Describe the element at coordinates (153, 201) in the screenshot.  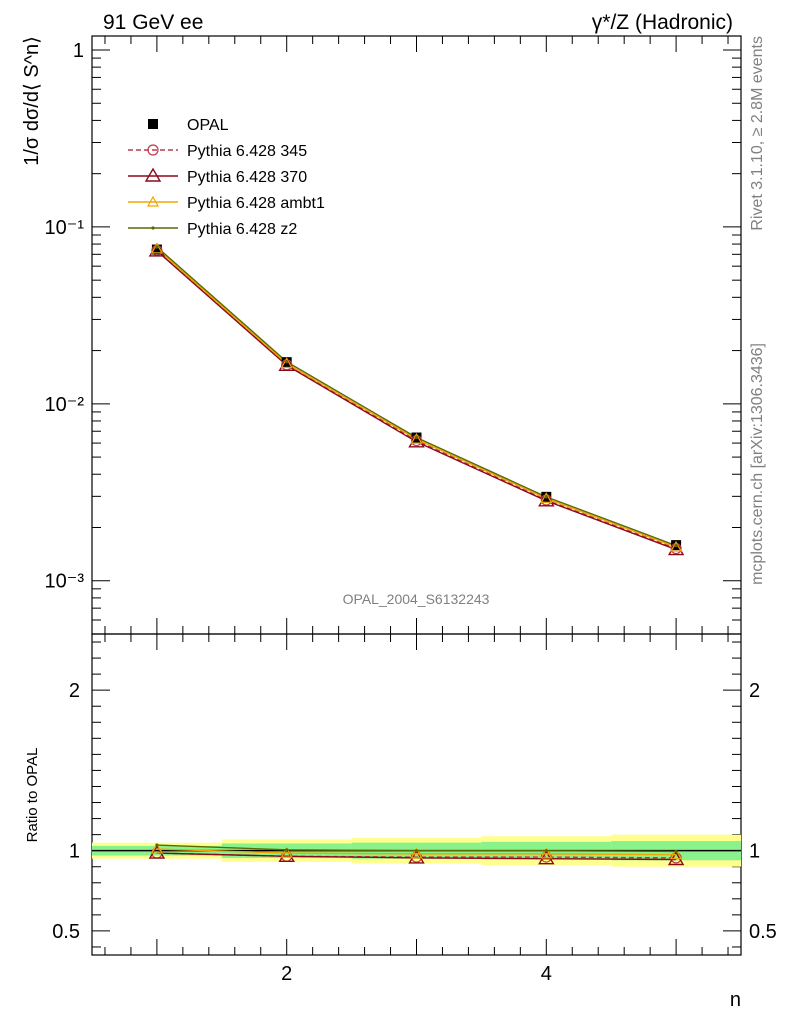
I see `legend-marker-pythia-ambt1` at that location.